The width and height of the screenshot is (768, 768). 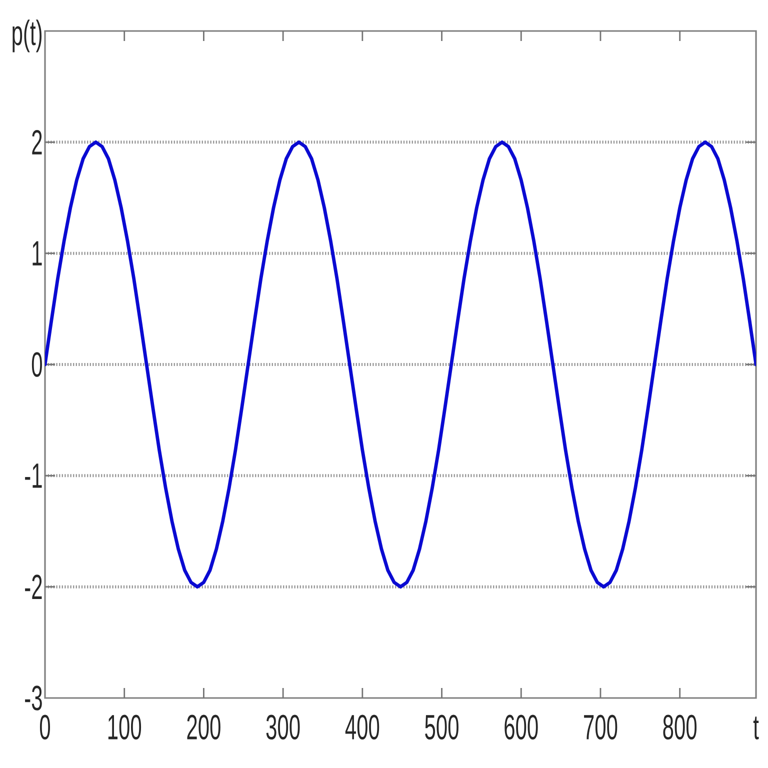 What do you see at coordinates (203, 727) in the screenshot?
I see `x-tick-label: 200` at bounding box center [203, 727].